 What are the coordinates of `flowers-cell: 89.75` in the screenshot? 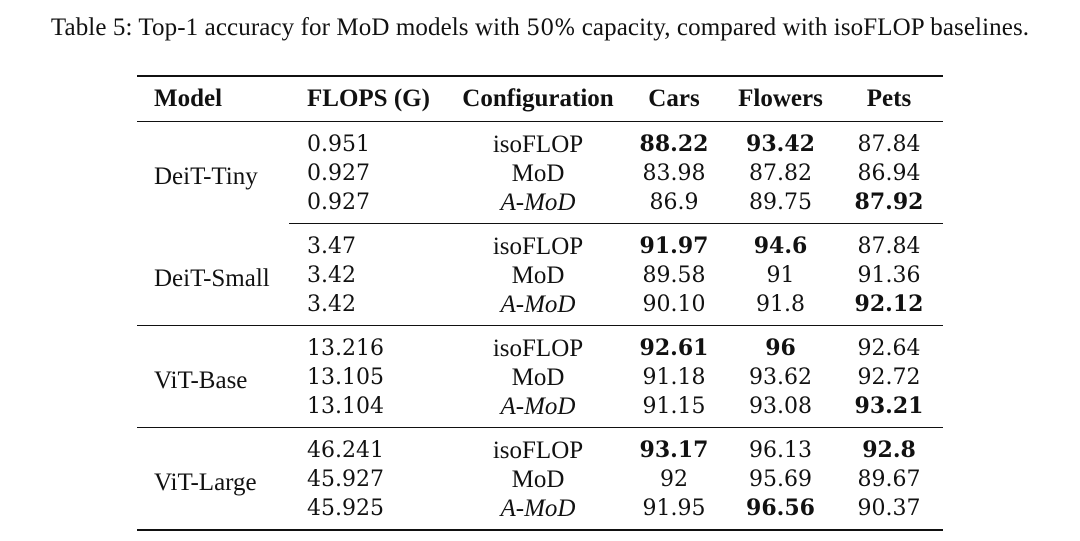 It's located at (780, 206).